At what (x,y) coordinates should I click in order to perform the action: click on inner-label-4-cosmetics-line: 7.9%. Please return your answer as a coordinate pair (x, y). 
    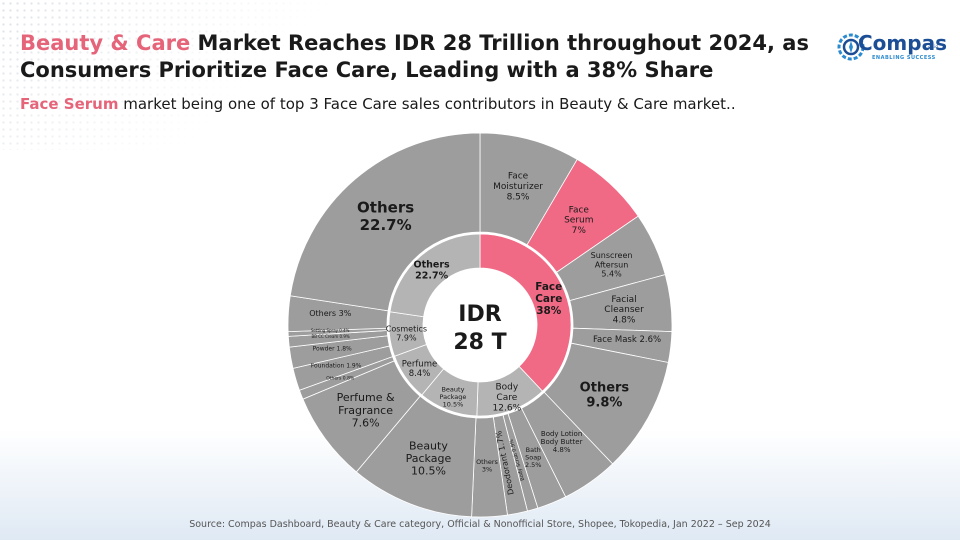
    Looking at the image, I should click on (406, 338).